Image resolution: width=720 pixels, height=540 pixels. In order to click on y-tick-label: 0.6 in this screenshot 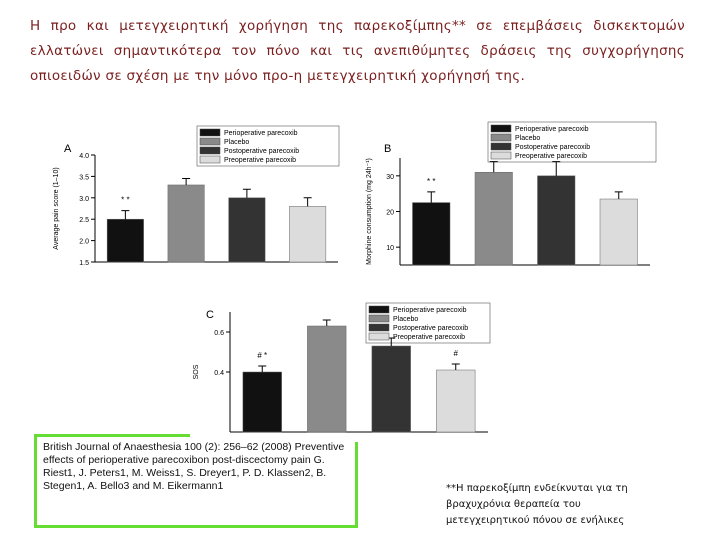, I will do `click(219, 333)`.